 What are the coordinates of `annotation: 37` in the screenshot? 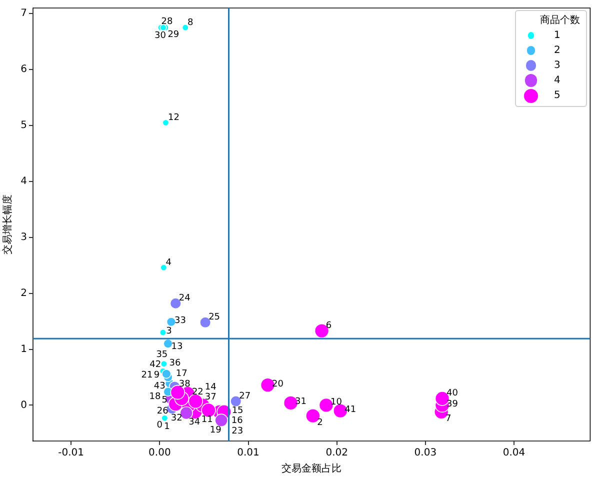 It's located at (210, 397).